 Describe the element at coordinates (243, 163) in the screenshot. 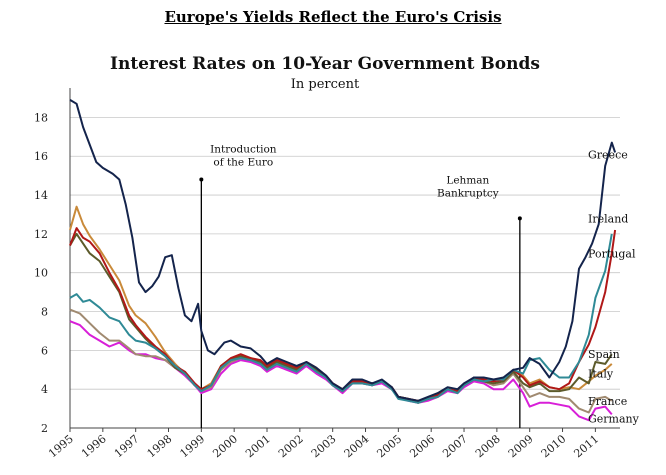

I see `annotation-text: of the Euro` at that location.